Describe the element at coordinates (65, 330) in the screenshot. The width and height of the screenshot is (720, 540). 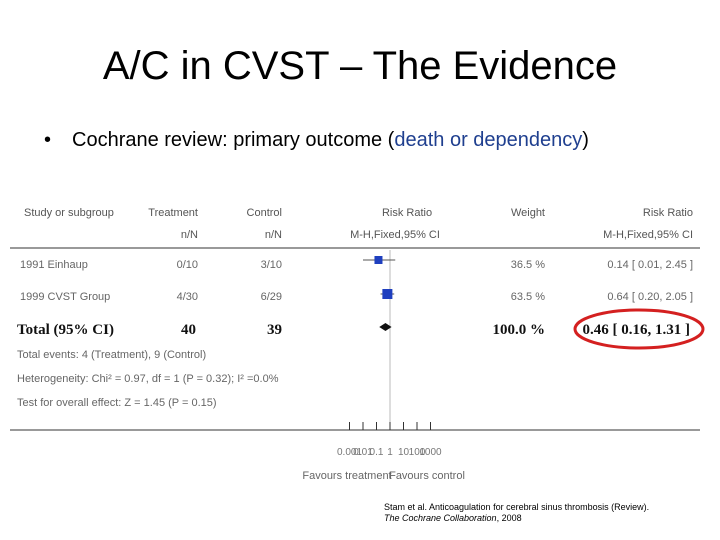
I see `total-label: Total (95% CI)` at that location.